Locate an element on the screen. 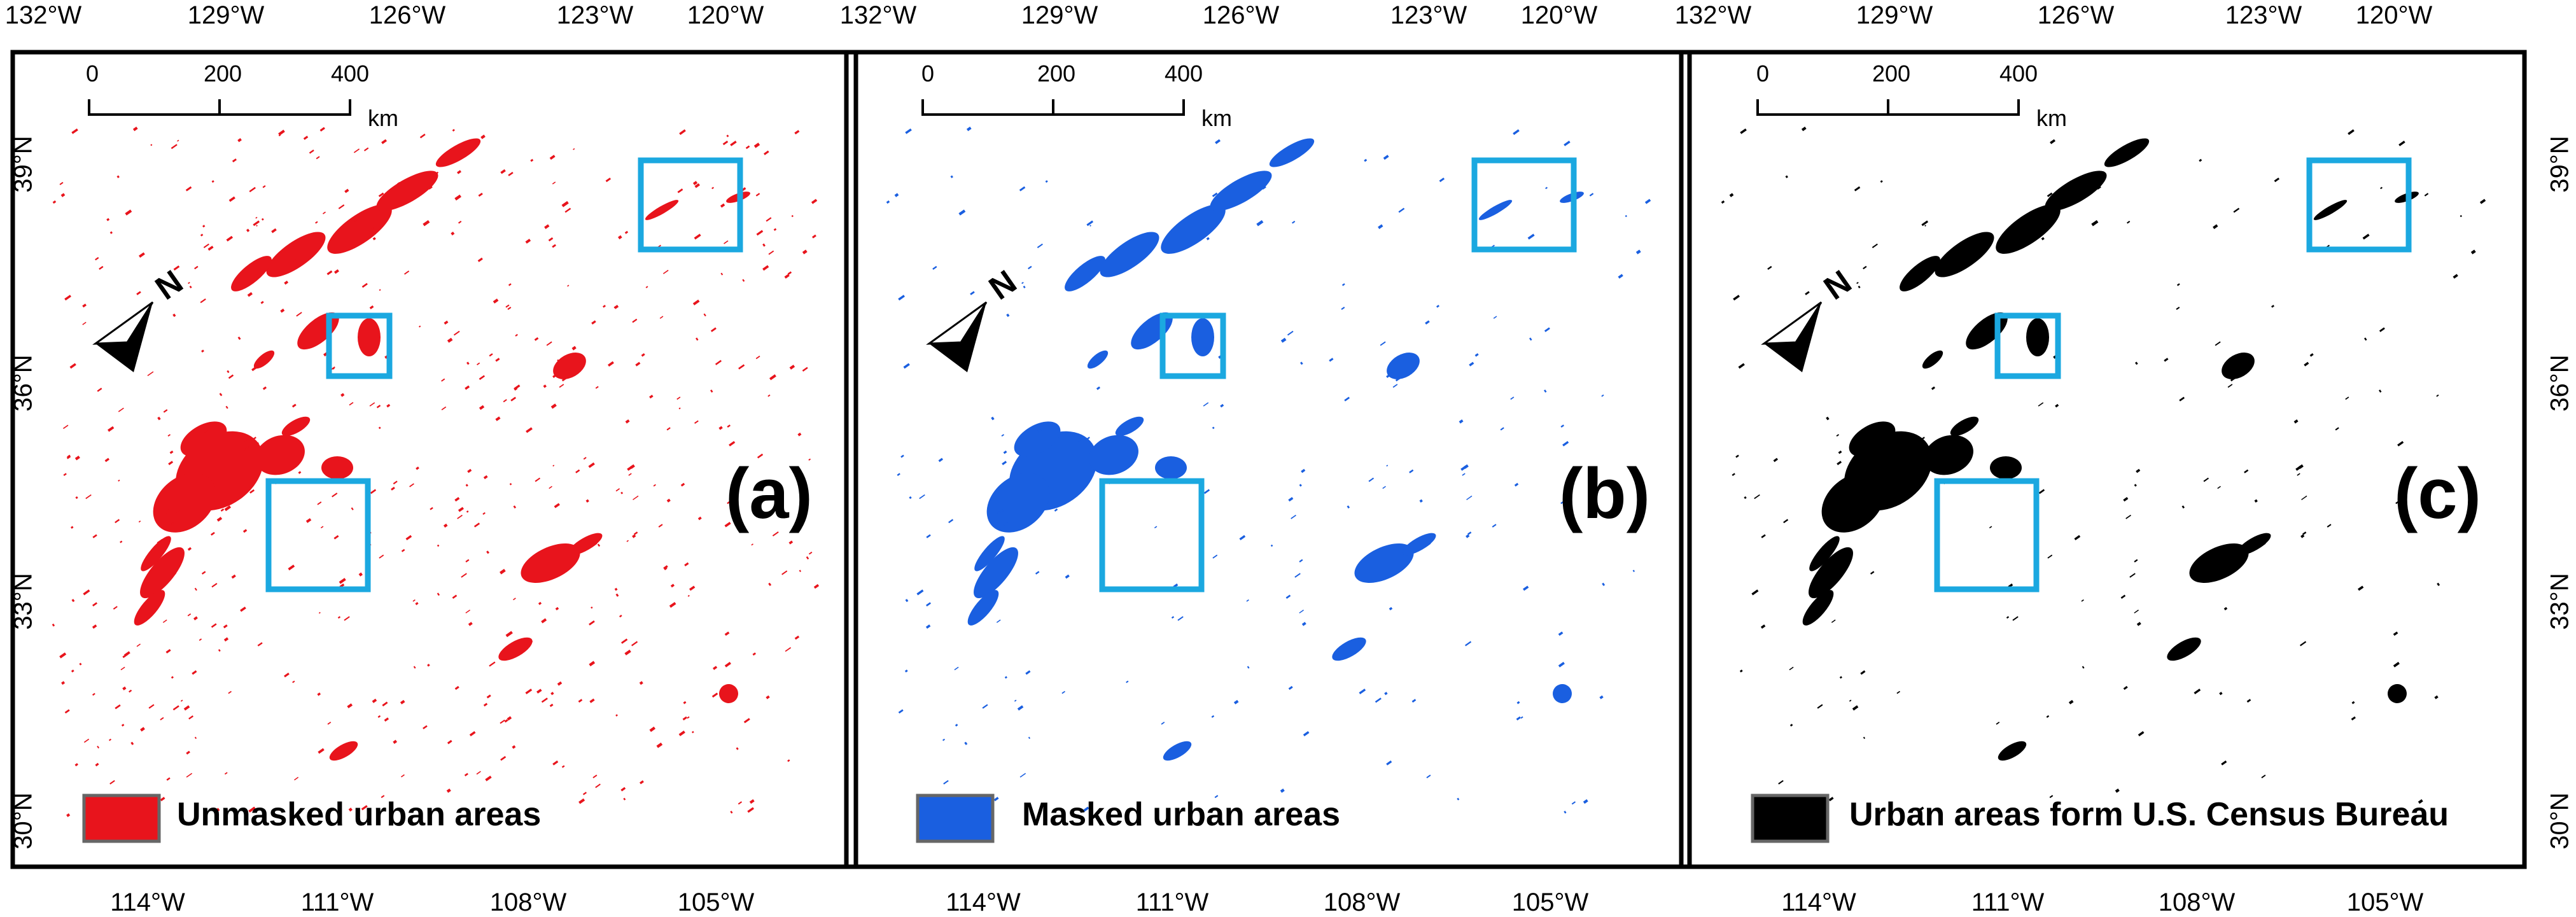 This screenshot has width=2576, height=917. top-tick: 123°W is located at coordinates (1428, 15).